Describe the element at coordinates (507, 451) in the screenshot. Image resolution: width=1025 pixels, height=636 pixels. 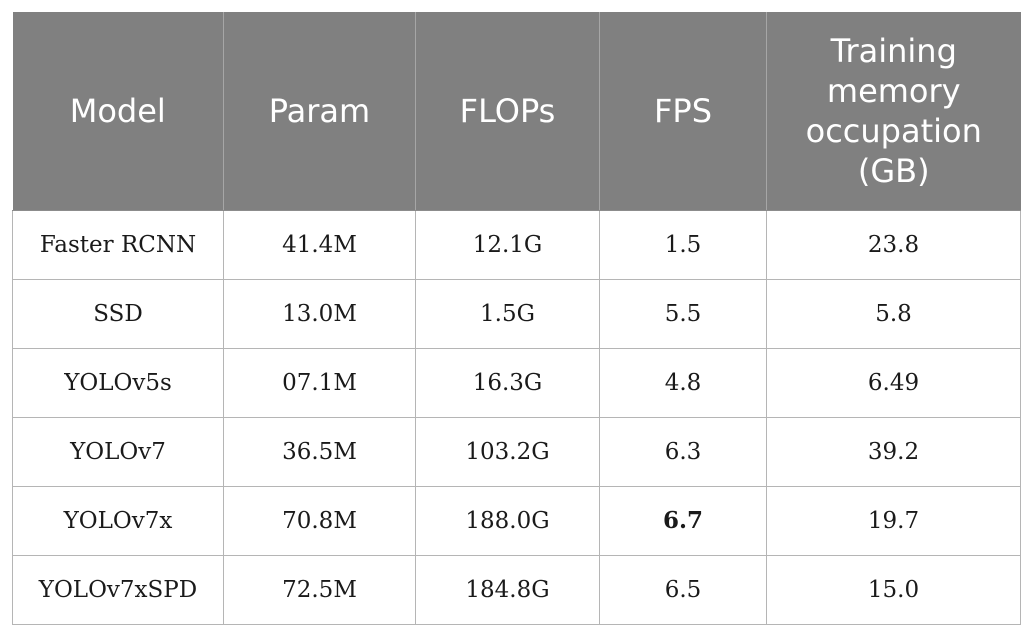
I see `cell-flops: 103.2G` at that location.